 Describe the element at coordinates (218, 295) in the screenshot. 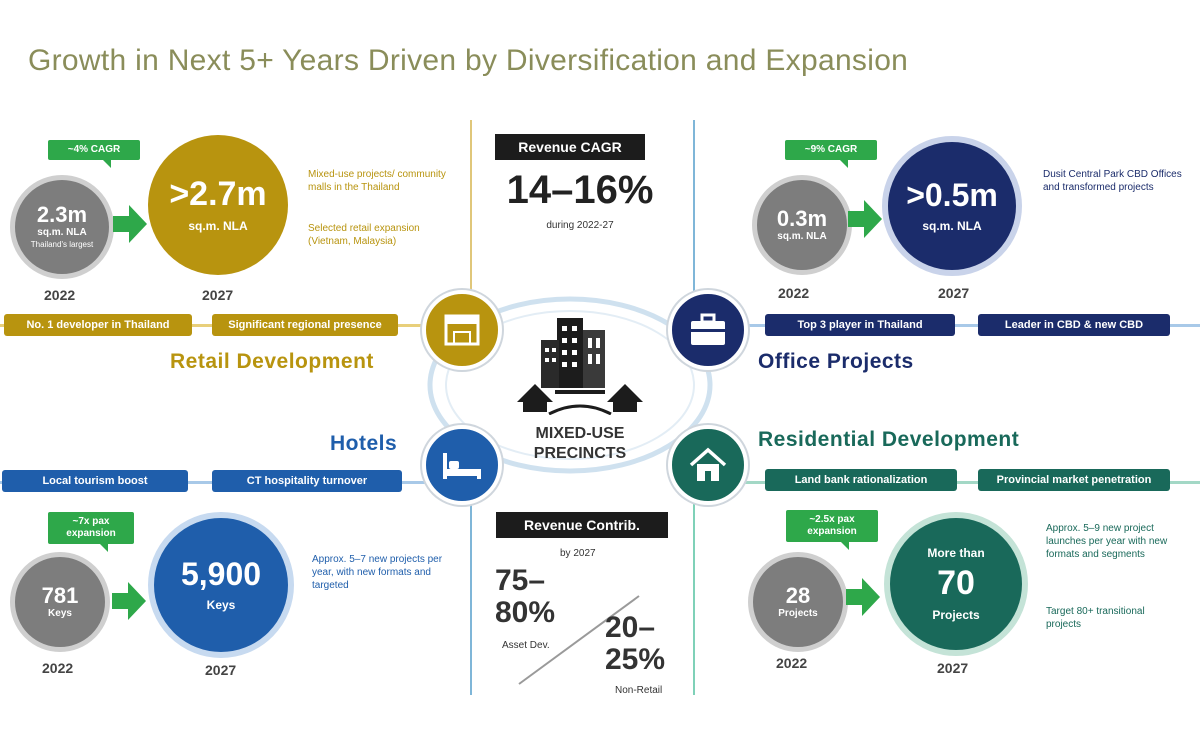

I see `retail-to-year: 2027` at that location.